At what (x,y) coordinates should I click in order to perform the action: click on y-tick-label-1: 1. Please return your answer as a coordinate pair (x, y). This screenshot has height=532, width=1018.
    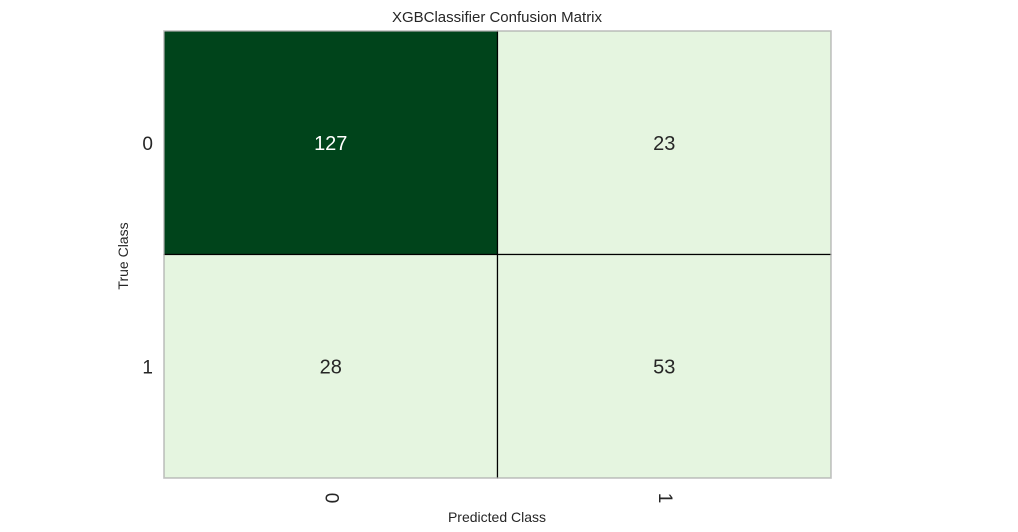
    Looking at the image, I should click on (147, 367).